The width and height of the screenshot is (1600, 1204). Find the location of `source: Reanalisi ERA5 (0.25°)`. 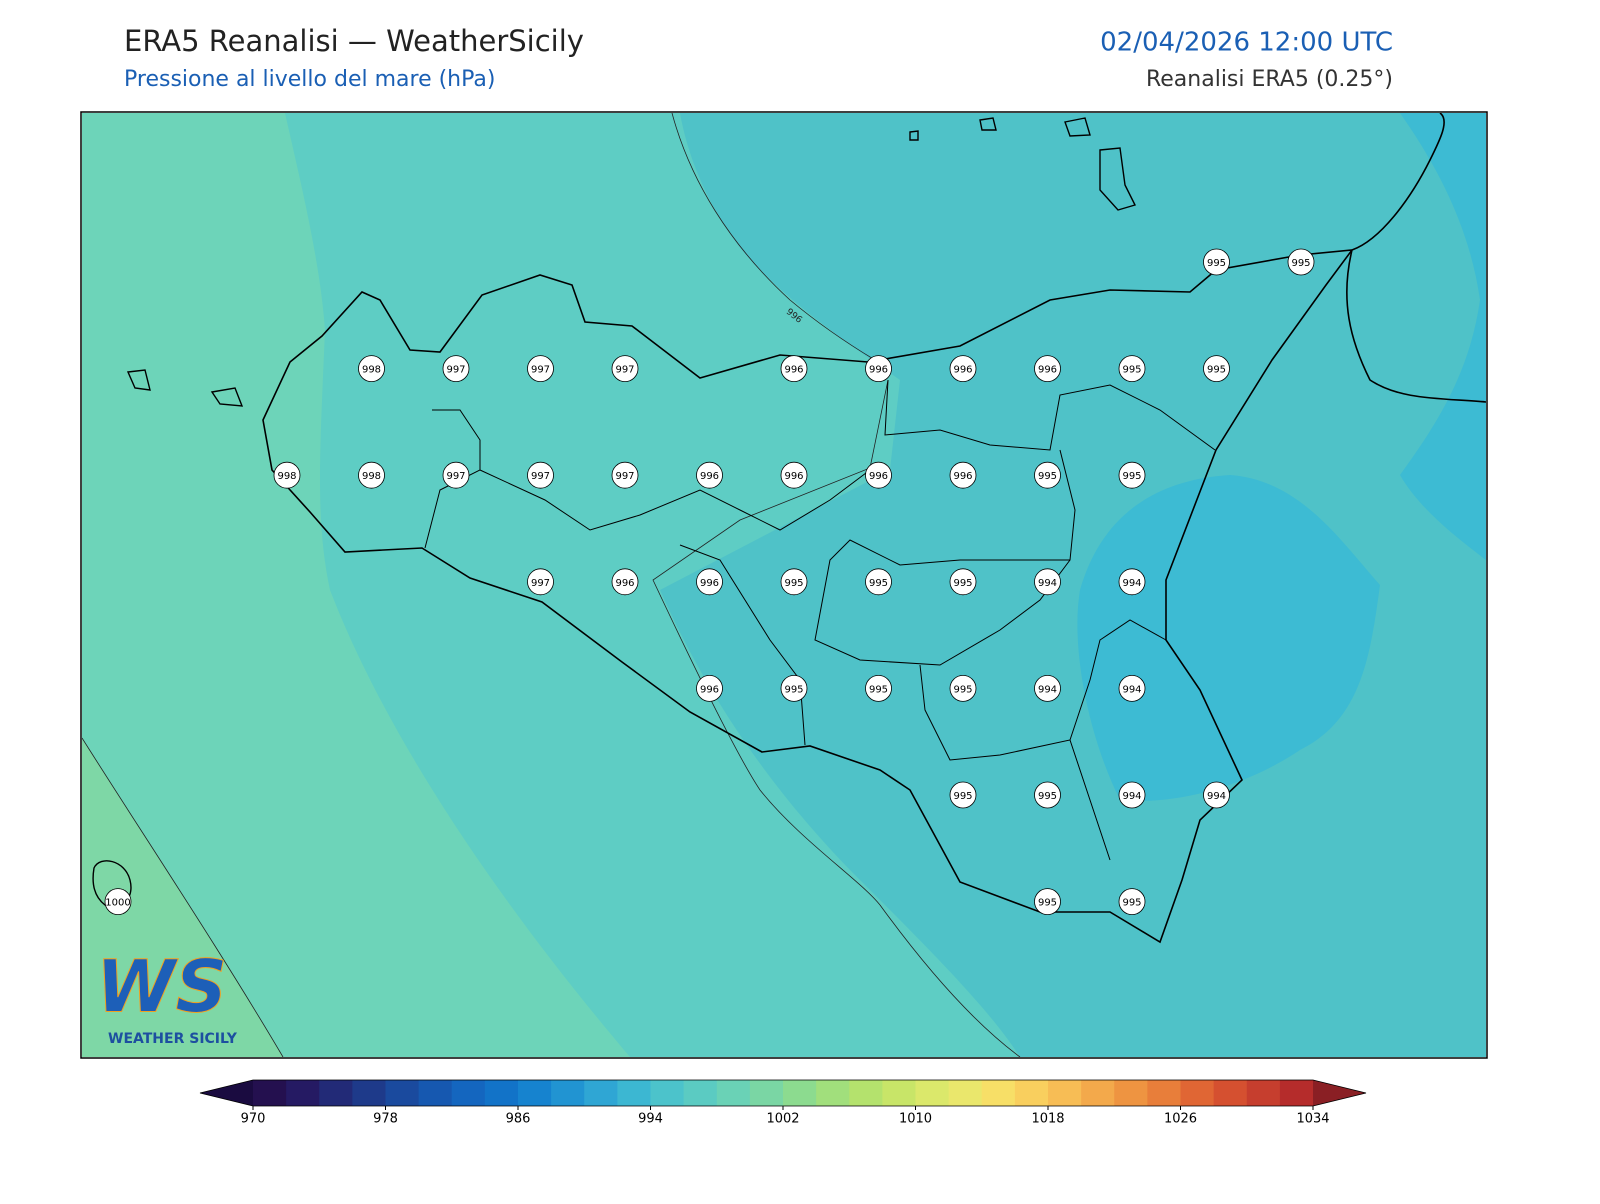

source: Reanalisi ERA5 (0.25°) is located at coordinates (1269, 79).